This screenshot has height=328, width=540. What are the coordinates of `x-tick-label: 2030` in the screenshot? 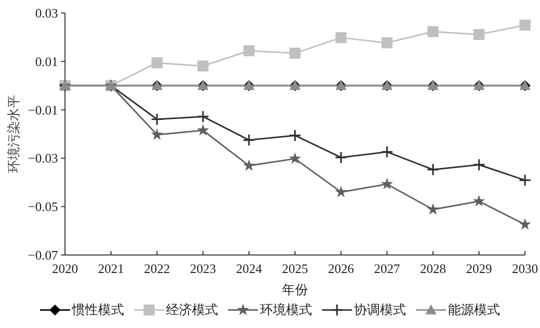 It's located at (525, 268).